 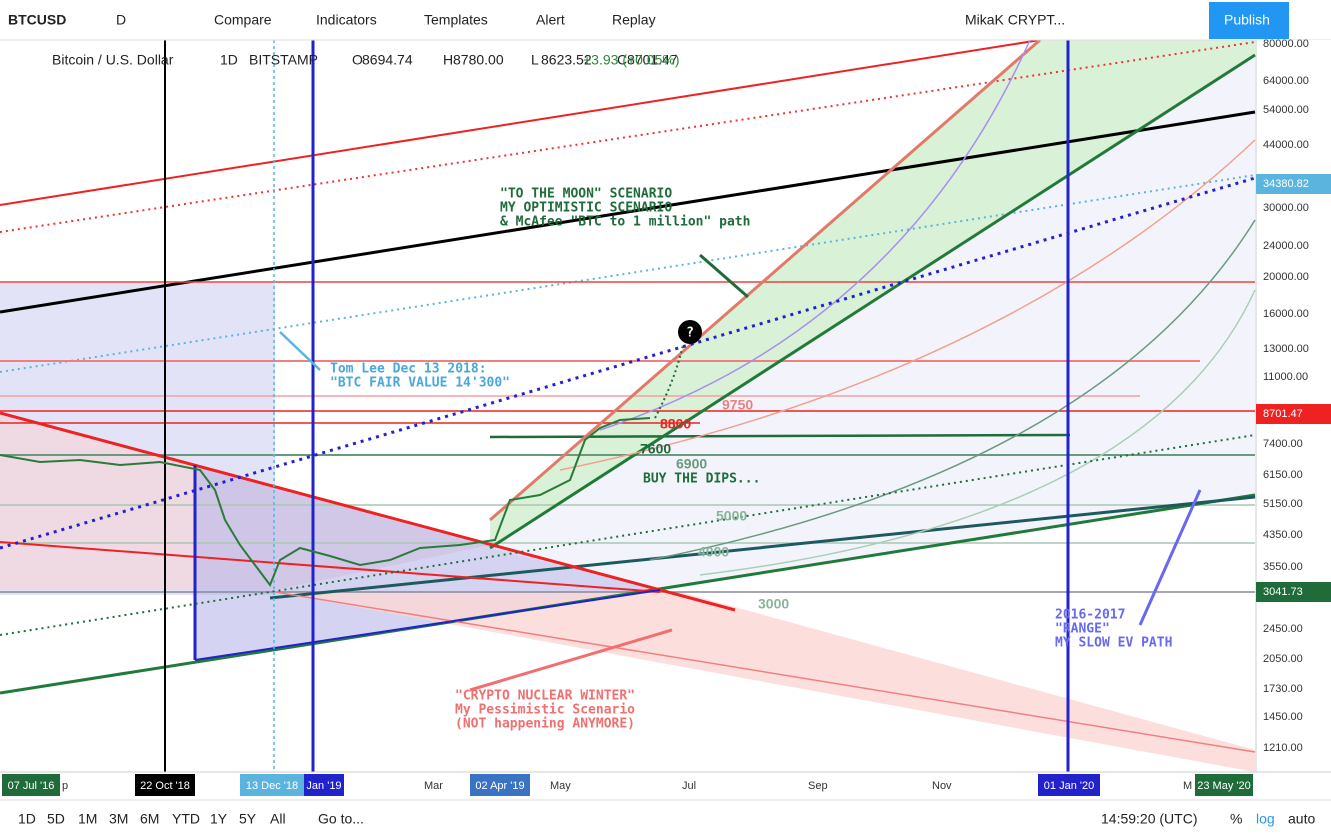 I want to click on ohlc-key: L, so click(x=535, y=60).